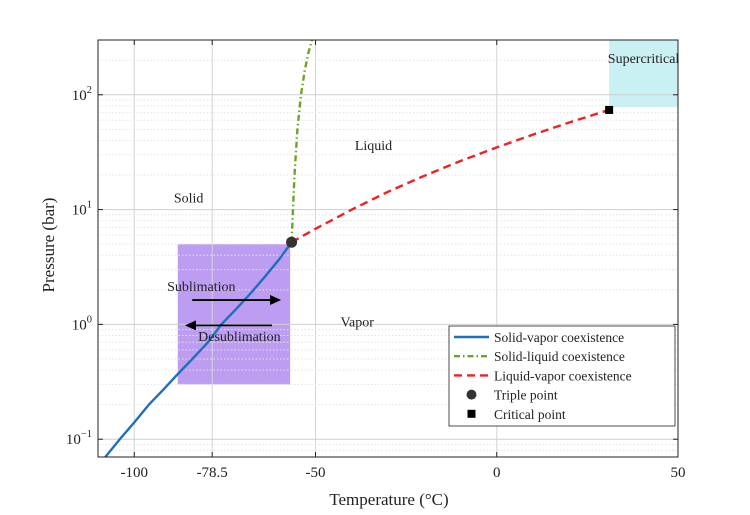 The image size is (750, 515). What do you see at coordinates (135, 473) in the screenshot?
I see `x-tick-label: -100` at bounding box center [135, 473].